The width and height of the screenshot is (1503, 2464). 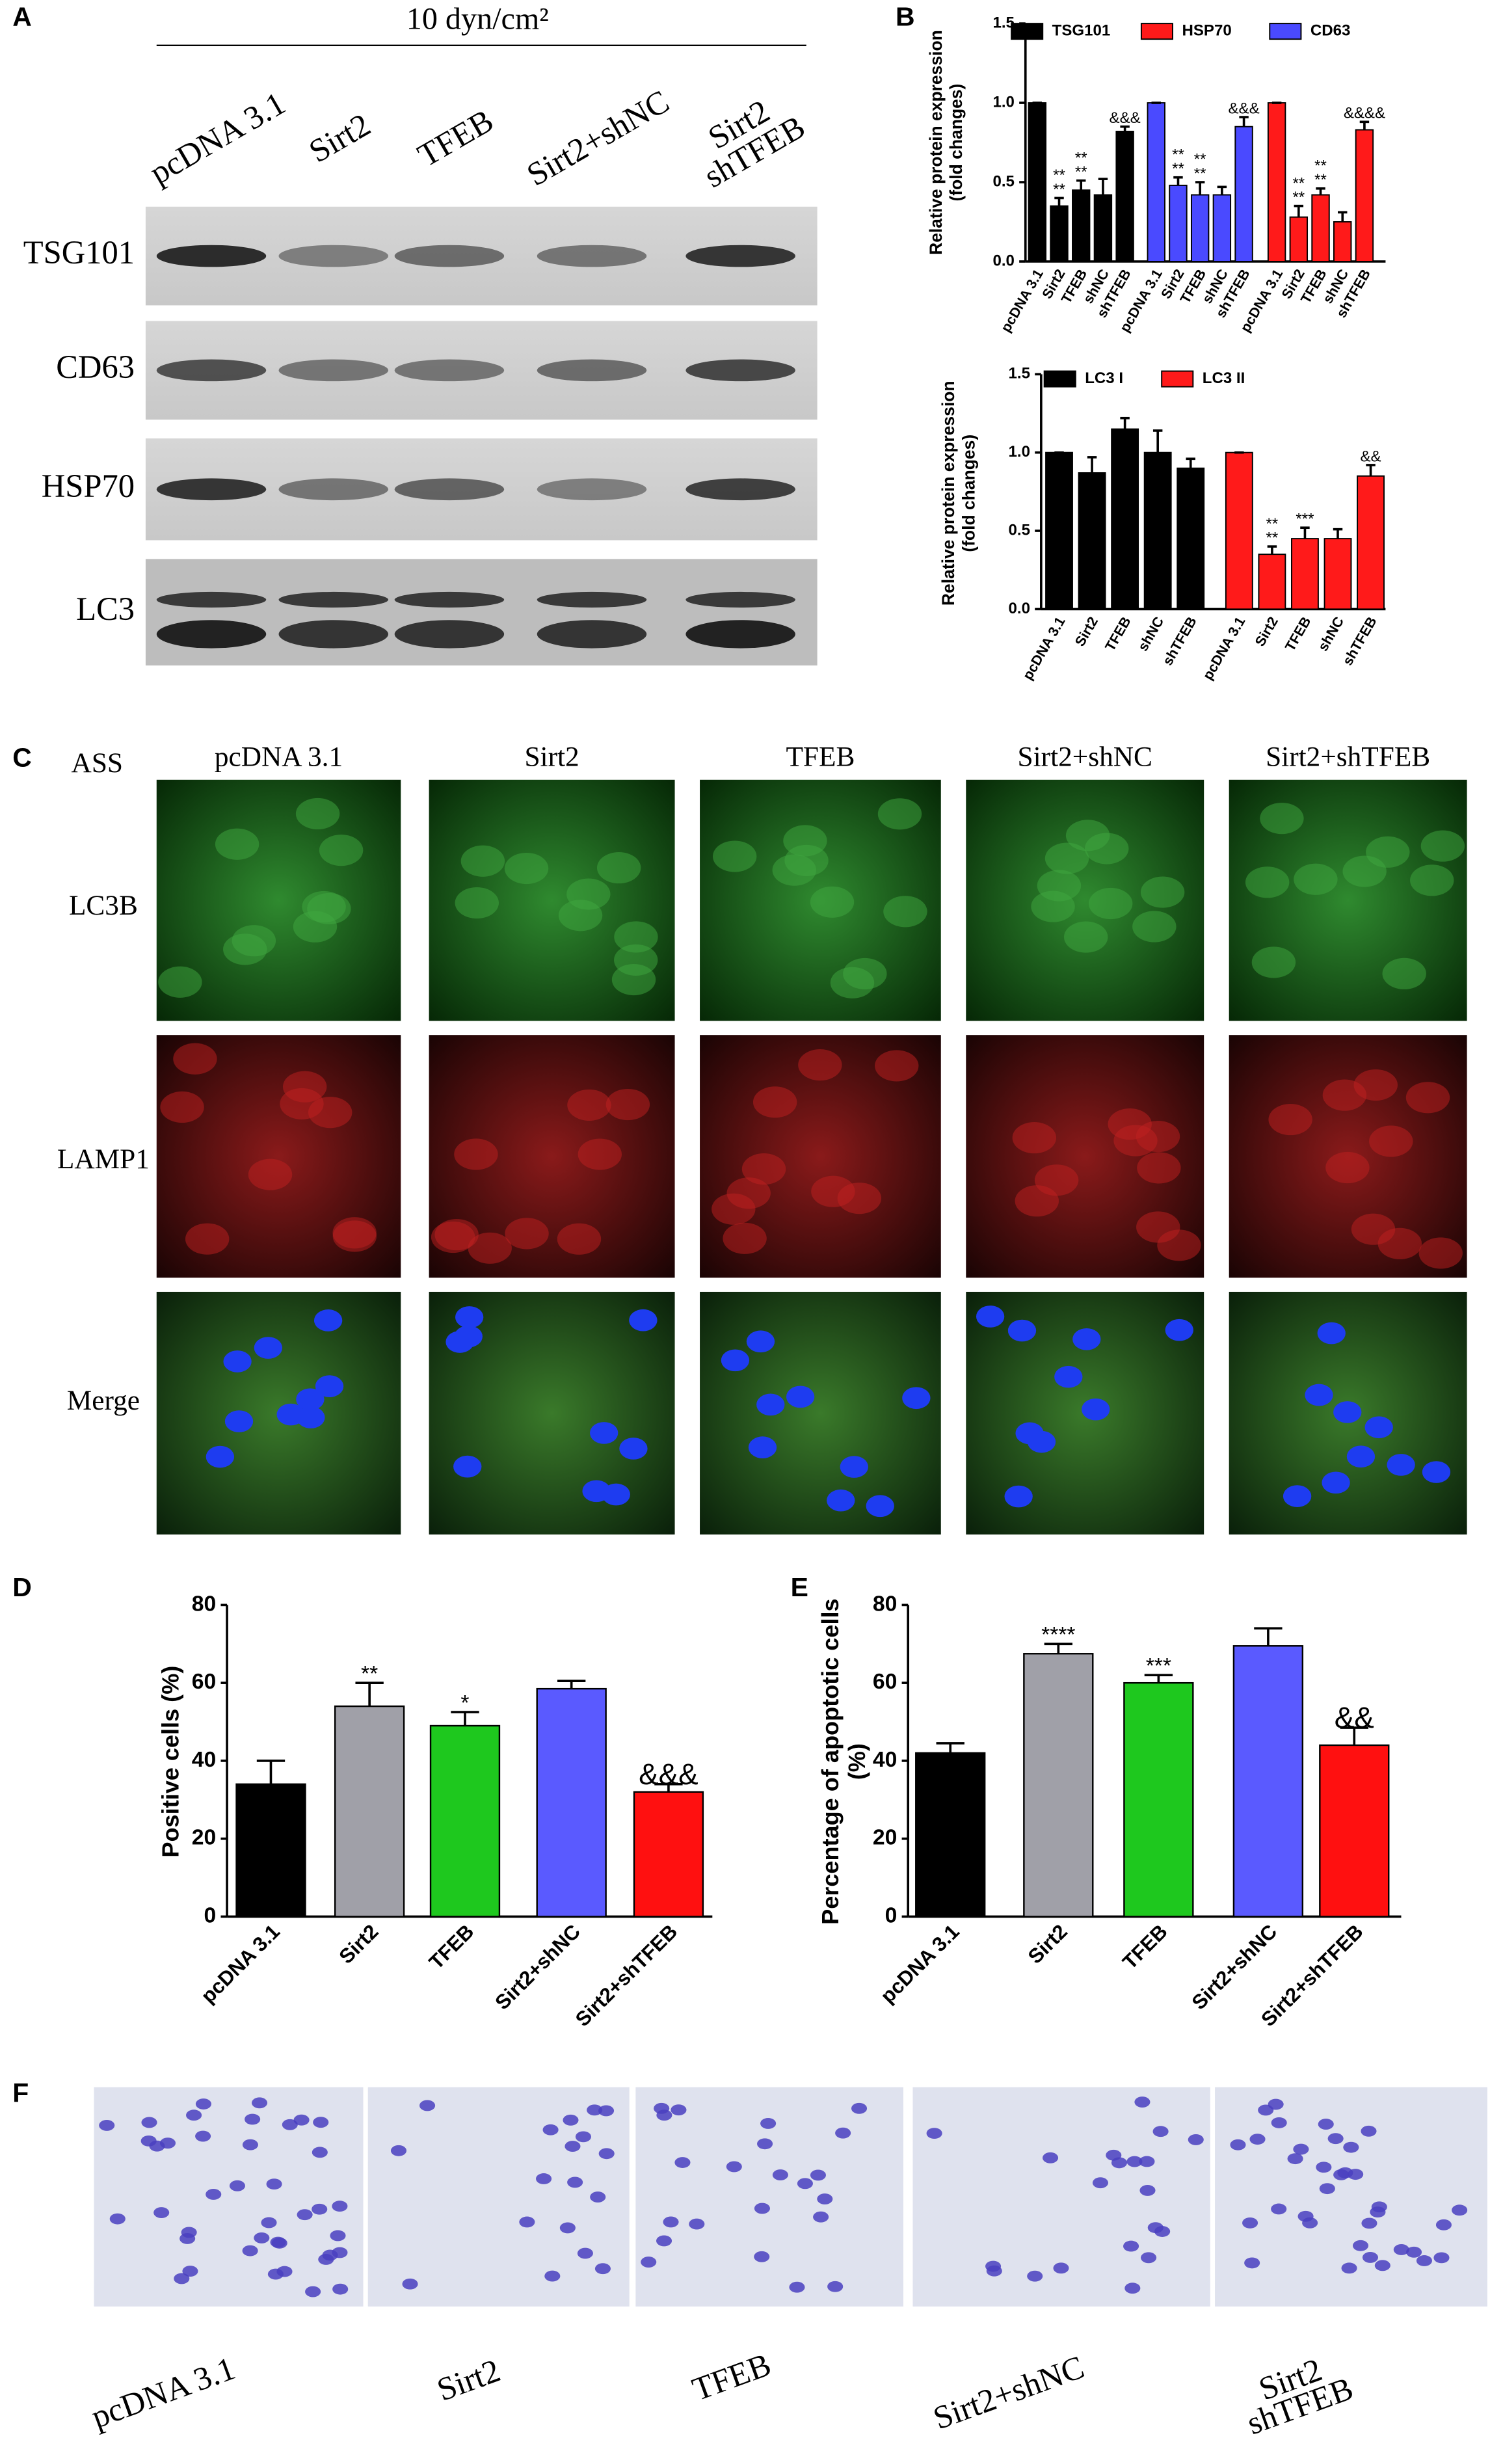 What do you see at coordinates (1206, 31) in the screenshot?
I see `legend-label: HSP70` at bounding box center [1206, 31].